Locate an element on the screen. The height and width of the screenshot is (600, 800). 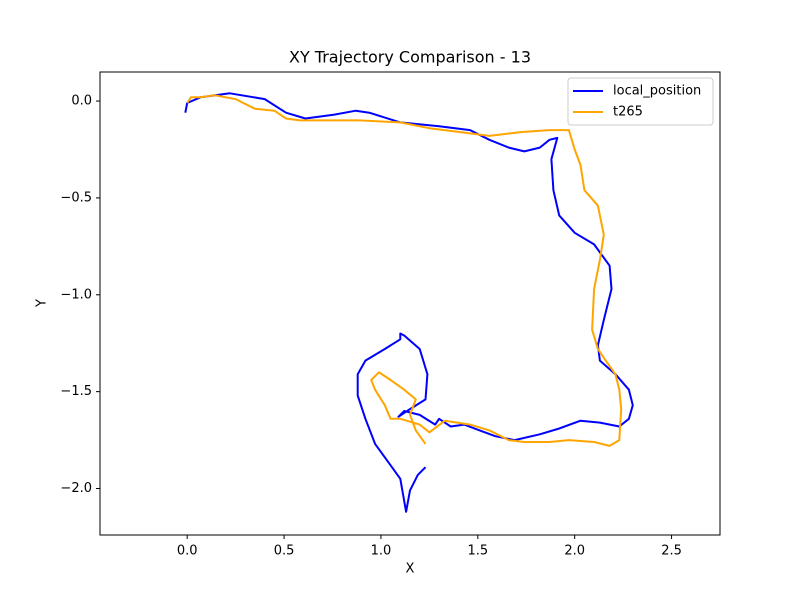
x-tick-label: 2.0 is located at coordinates (574, 551).